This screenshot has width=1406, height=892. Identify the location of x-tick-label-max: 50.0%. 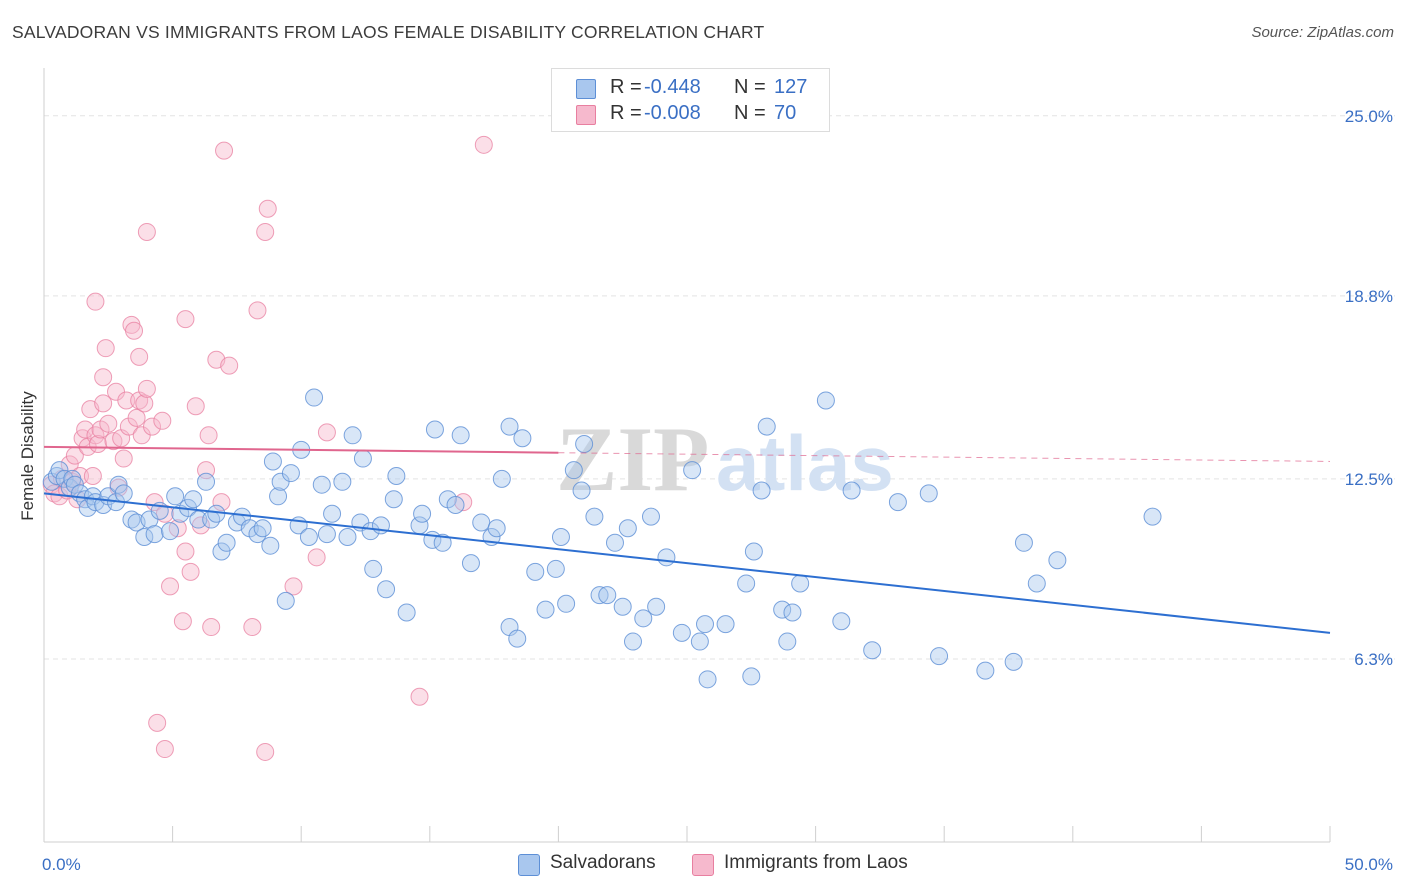
(1369, 864).